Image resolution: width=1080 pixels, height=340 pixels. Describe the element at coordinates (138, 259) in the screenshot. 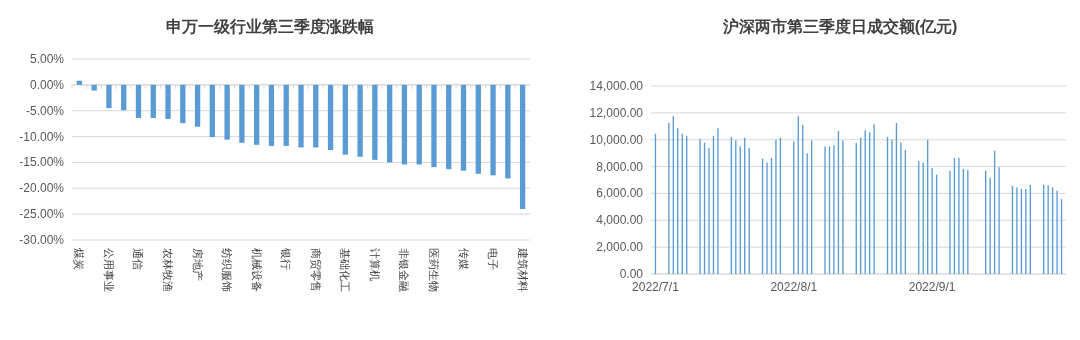

I see `x-tick-label: 通信` at that location.